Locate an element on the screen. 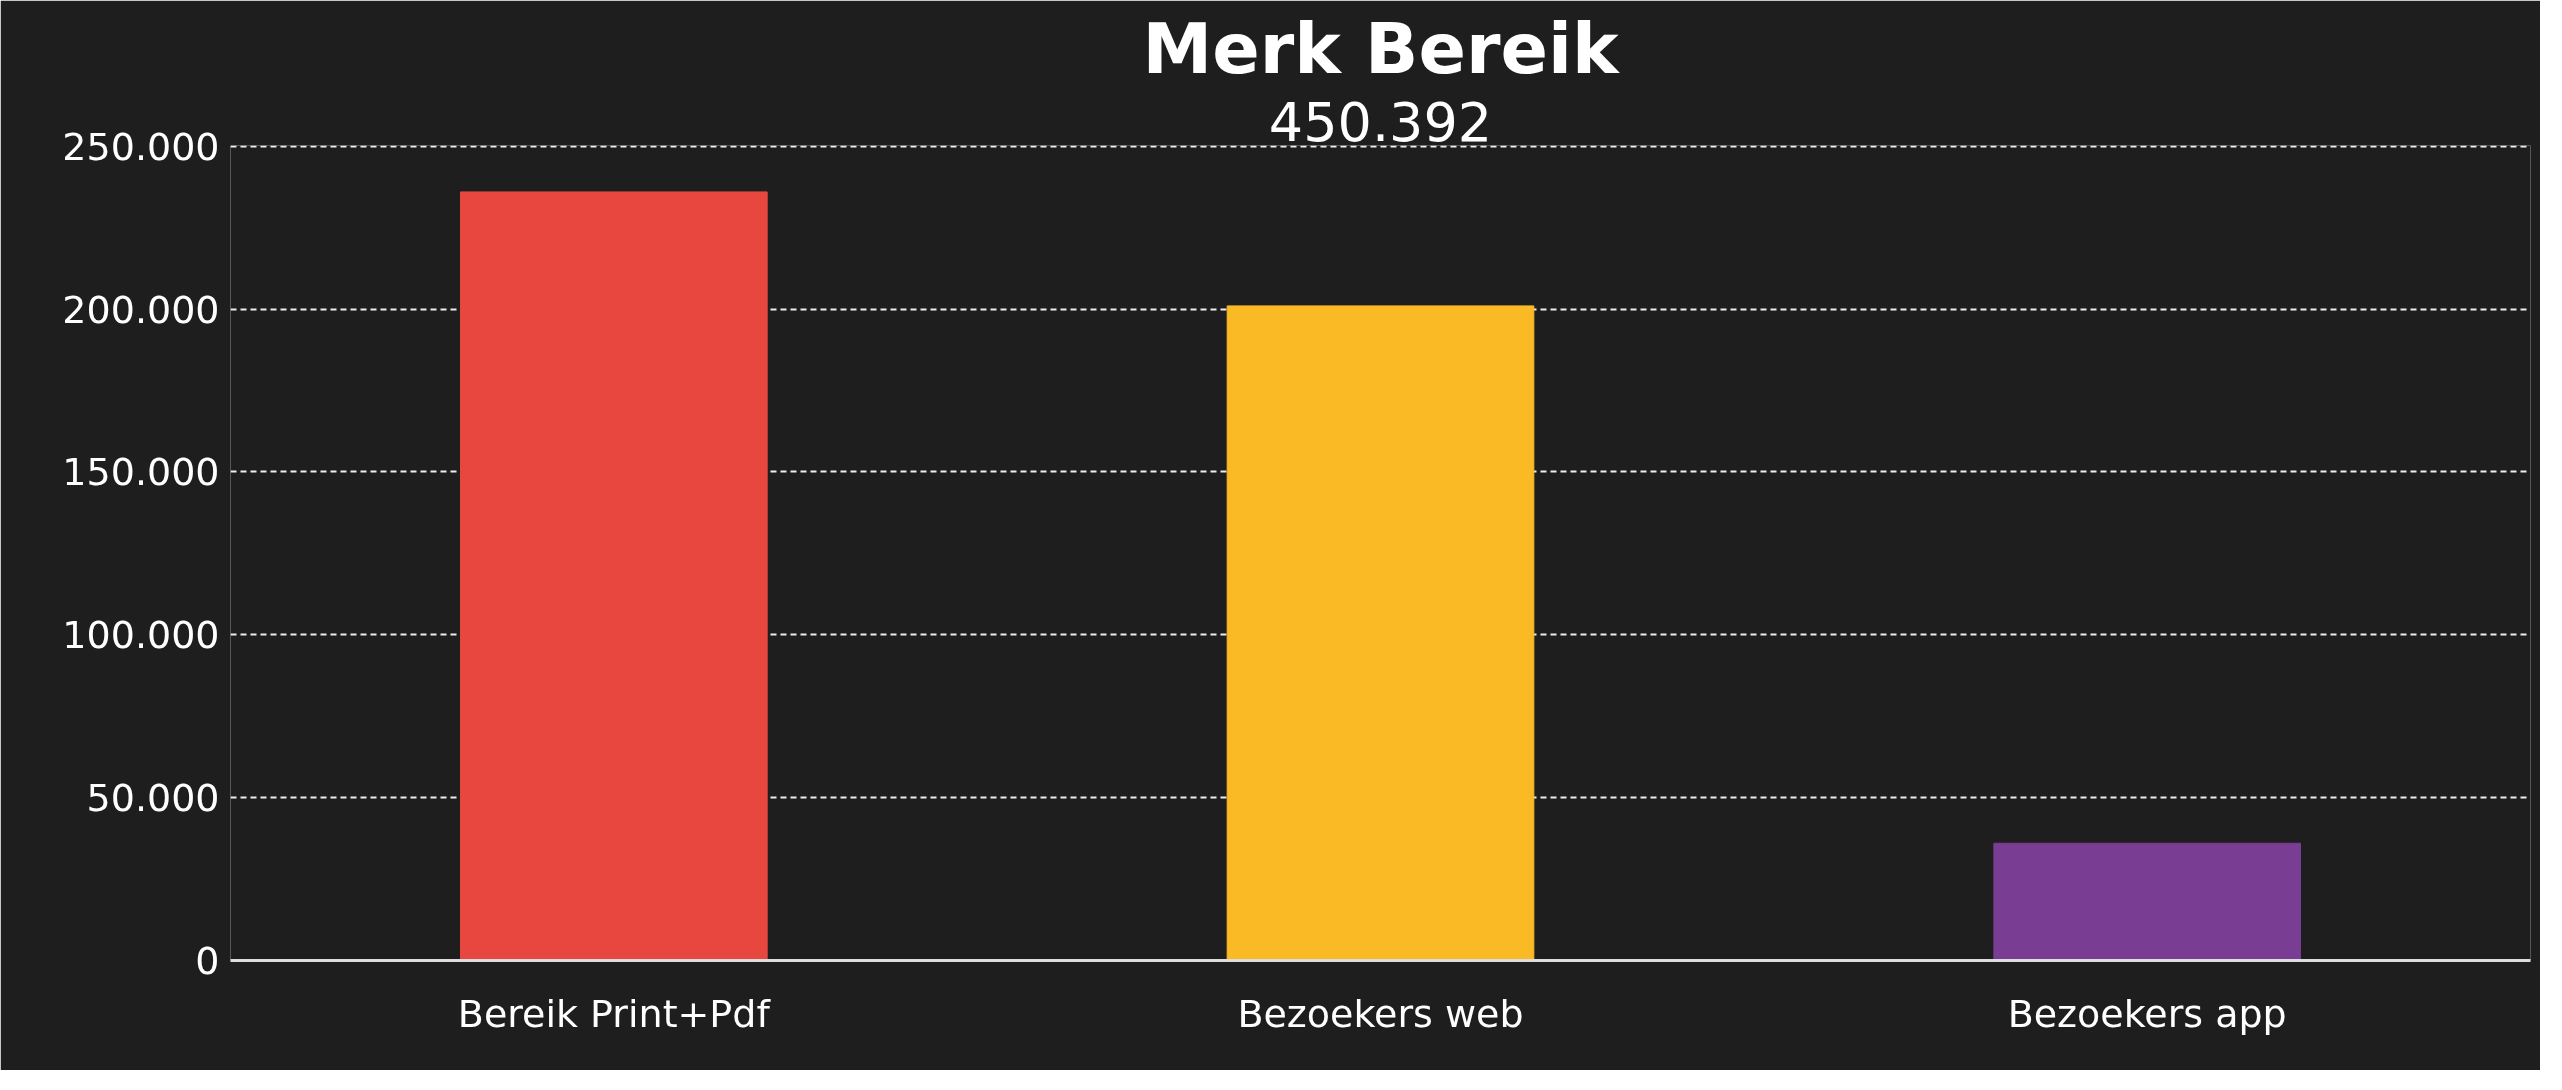 Image resolution: width=2562 pixels, height=1090 pixels. y-tick-label: 200.000 is located at coordinates (141, 309).